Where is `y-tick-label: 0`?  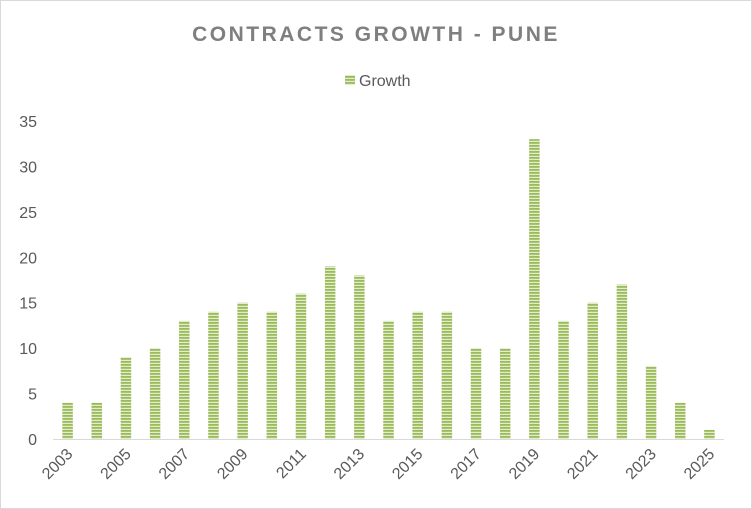 y-tick-label: 0 is located at coordinates (32, 440).